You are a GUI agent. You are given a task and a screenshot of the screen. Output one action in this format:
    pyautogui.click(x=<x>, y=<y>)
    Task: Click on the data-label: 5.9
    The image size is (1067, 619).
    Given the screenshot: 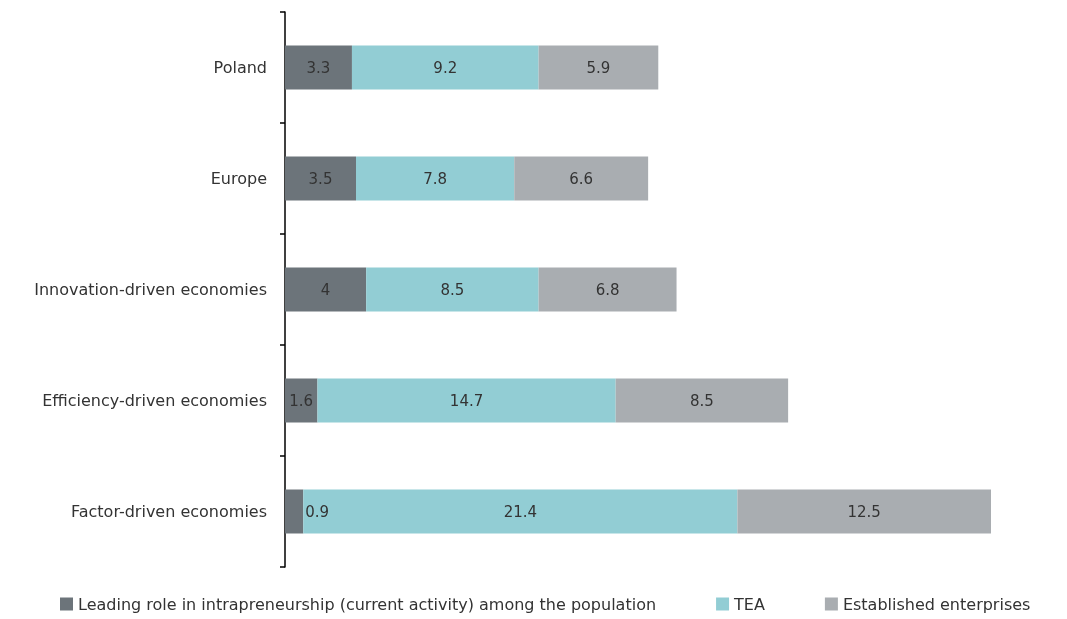 What is the action you would take?
    pyautogui.click(x=598, y=67)
    